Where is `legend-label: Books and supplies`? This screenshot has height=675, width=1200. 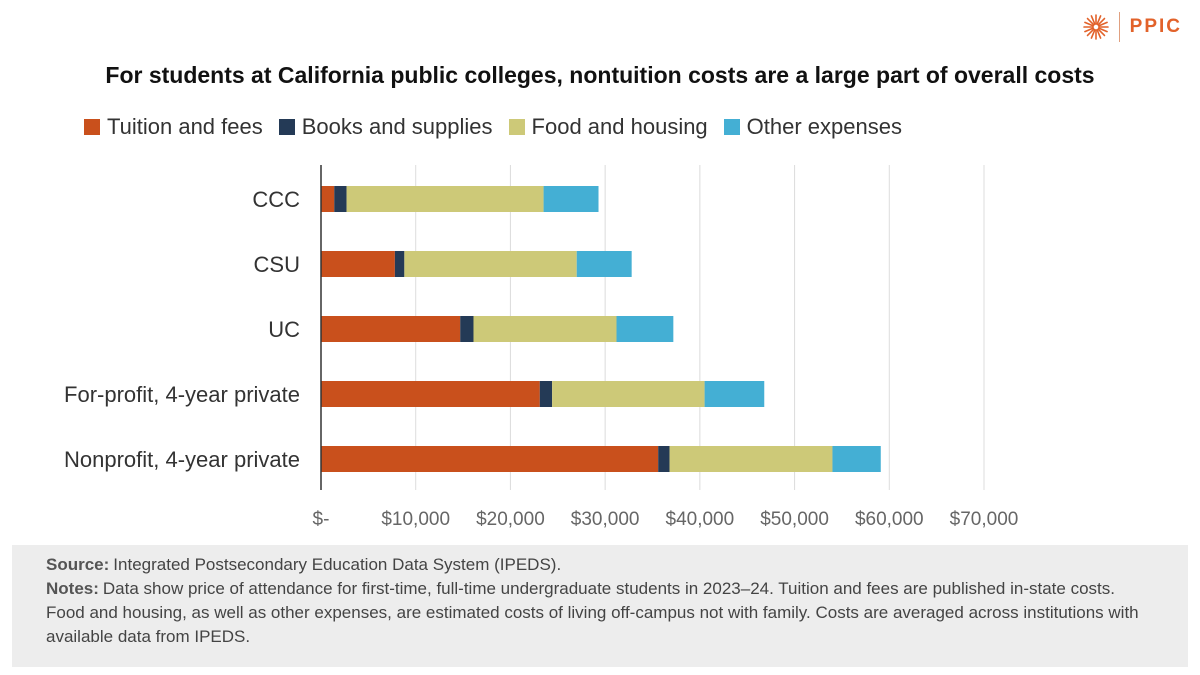
legend-label: Books and supplies is located at coordinates (397, 126).